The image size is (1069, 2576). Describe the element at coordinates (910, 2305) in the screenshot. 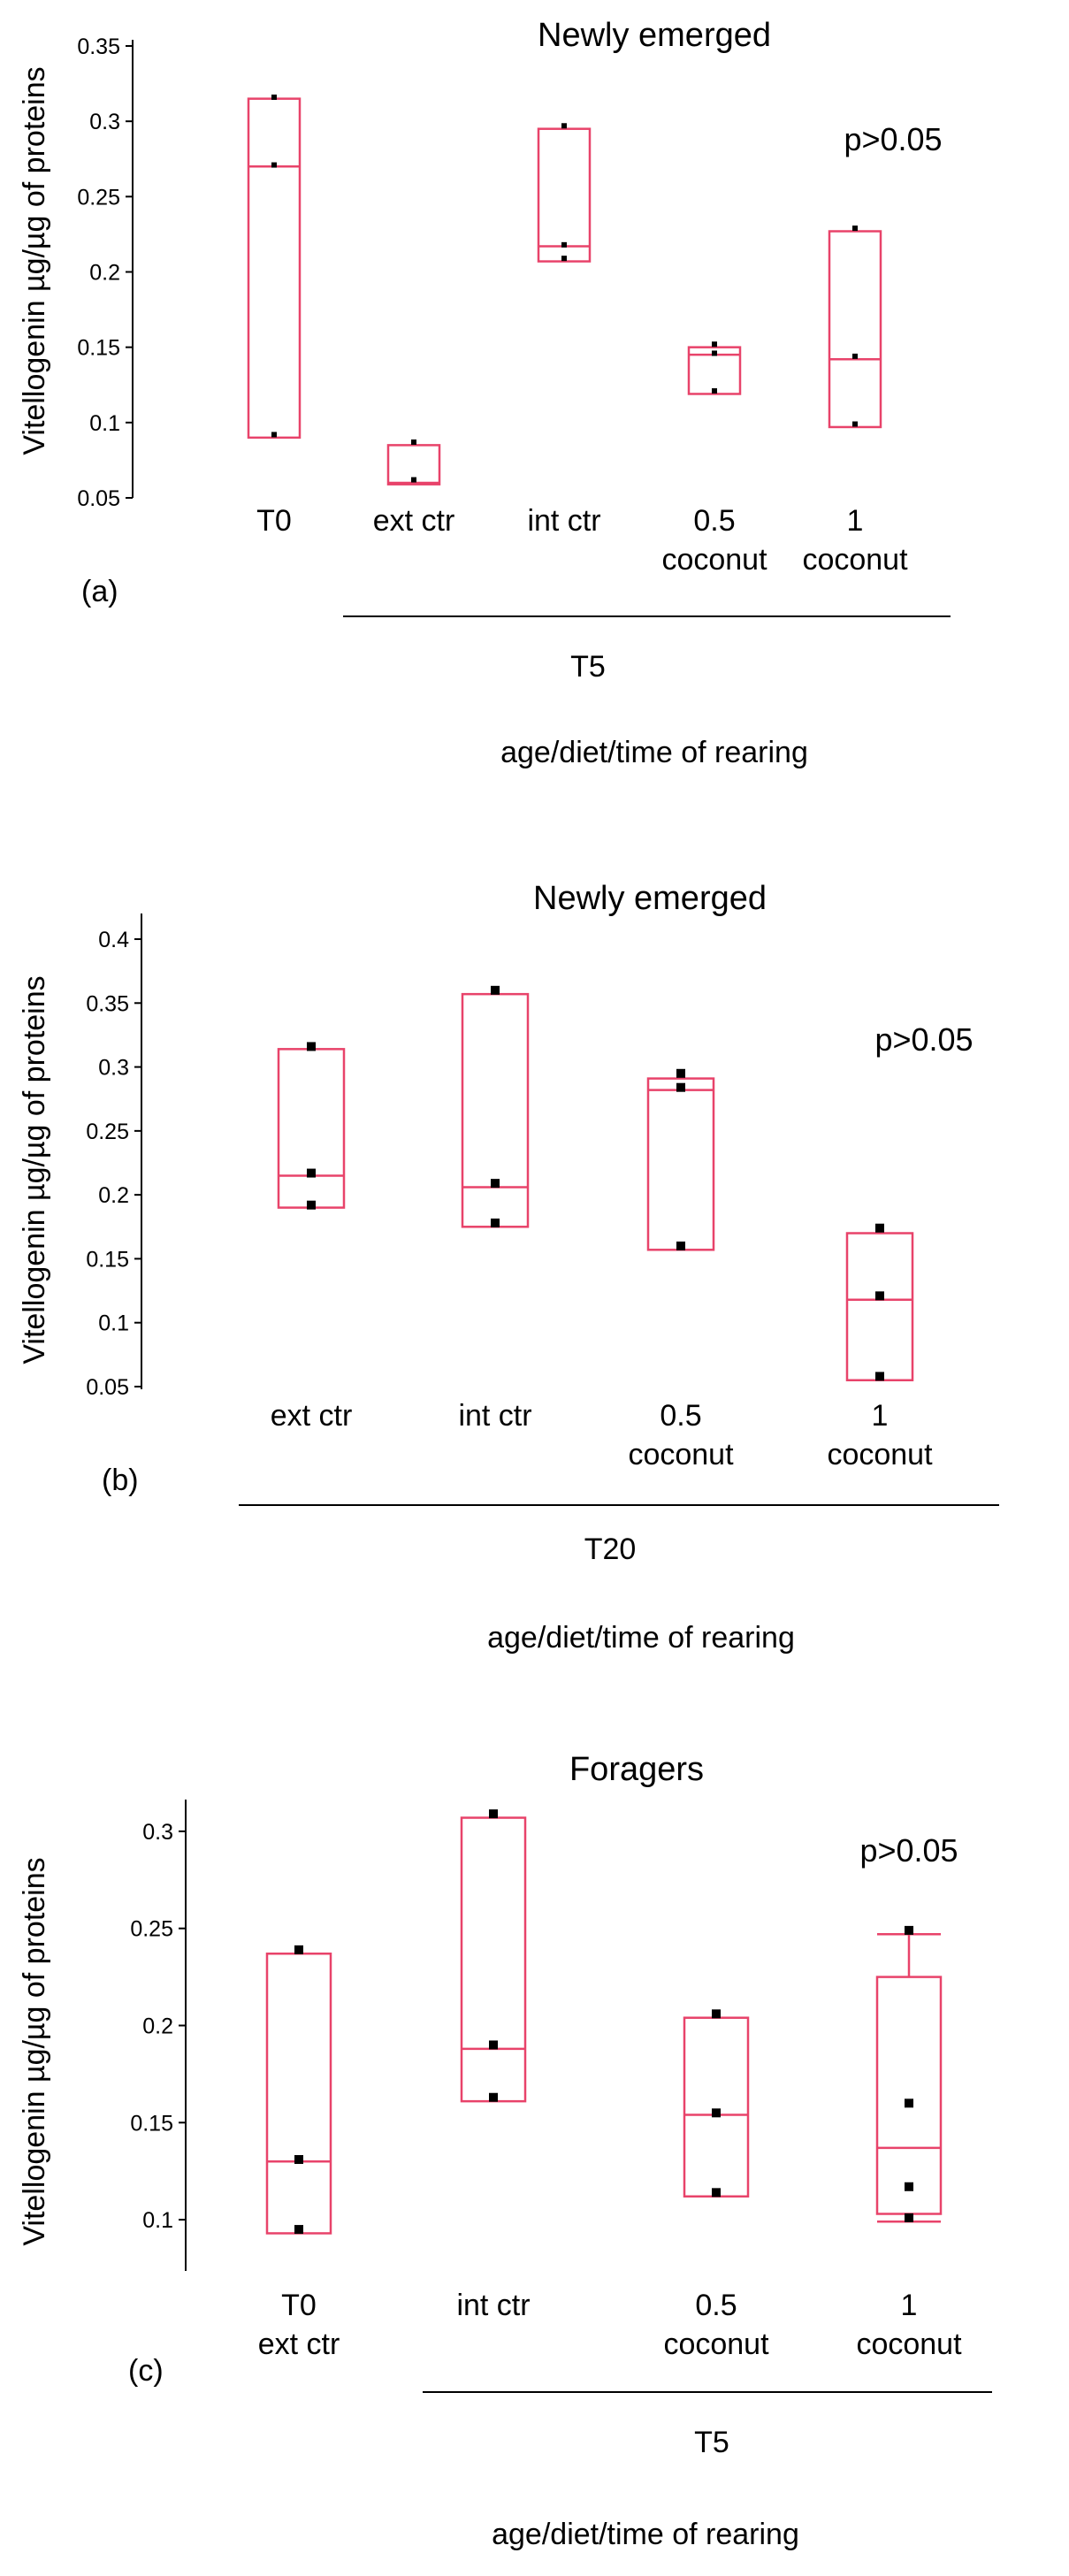

I see `category-label-line-c-3-0: 1` at that location.